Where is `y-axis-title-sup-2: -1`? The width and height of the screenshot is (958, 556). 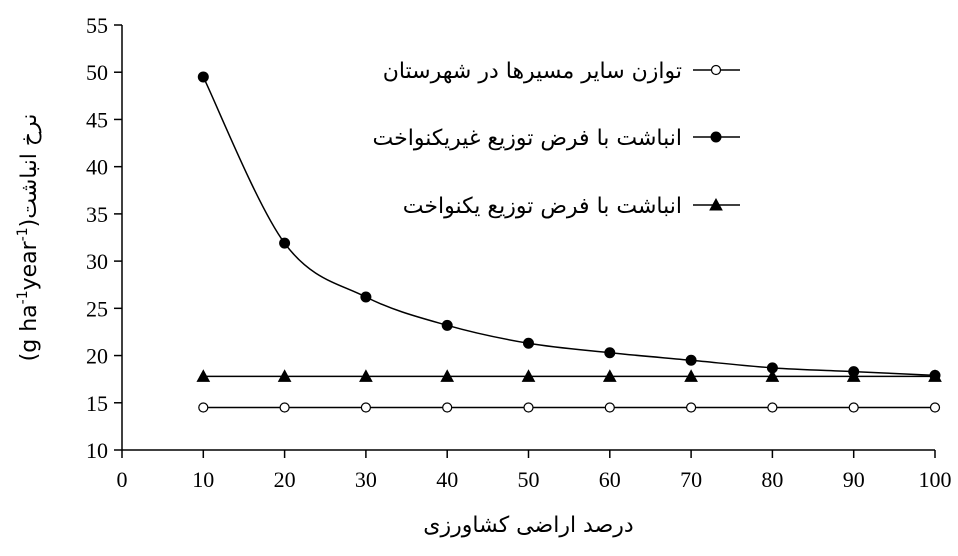
y-axis-title-sup-2: -1 is located at coordinates (23, 234).